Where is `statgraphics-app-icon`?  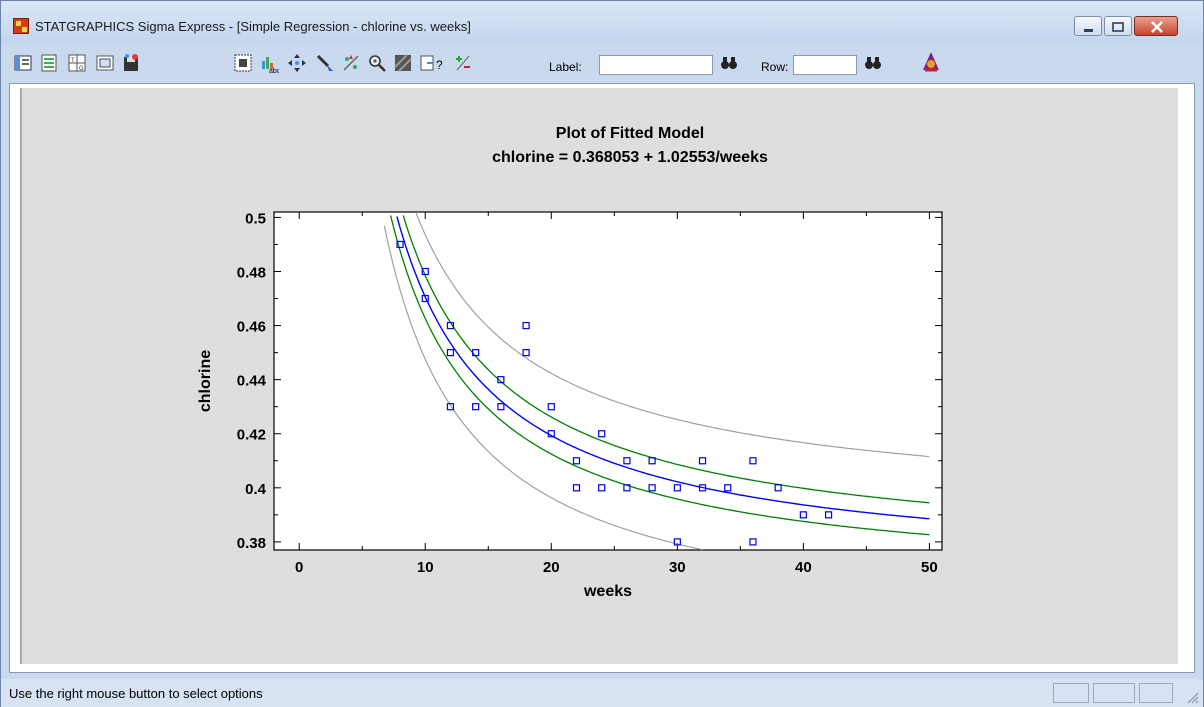 statgraphics-app-icon is located at coordinates (21, 26).